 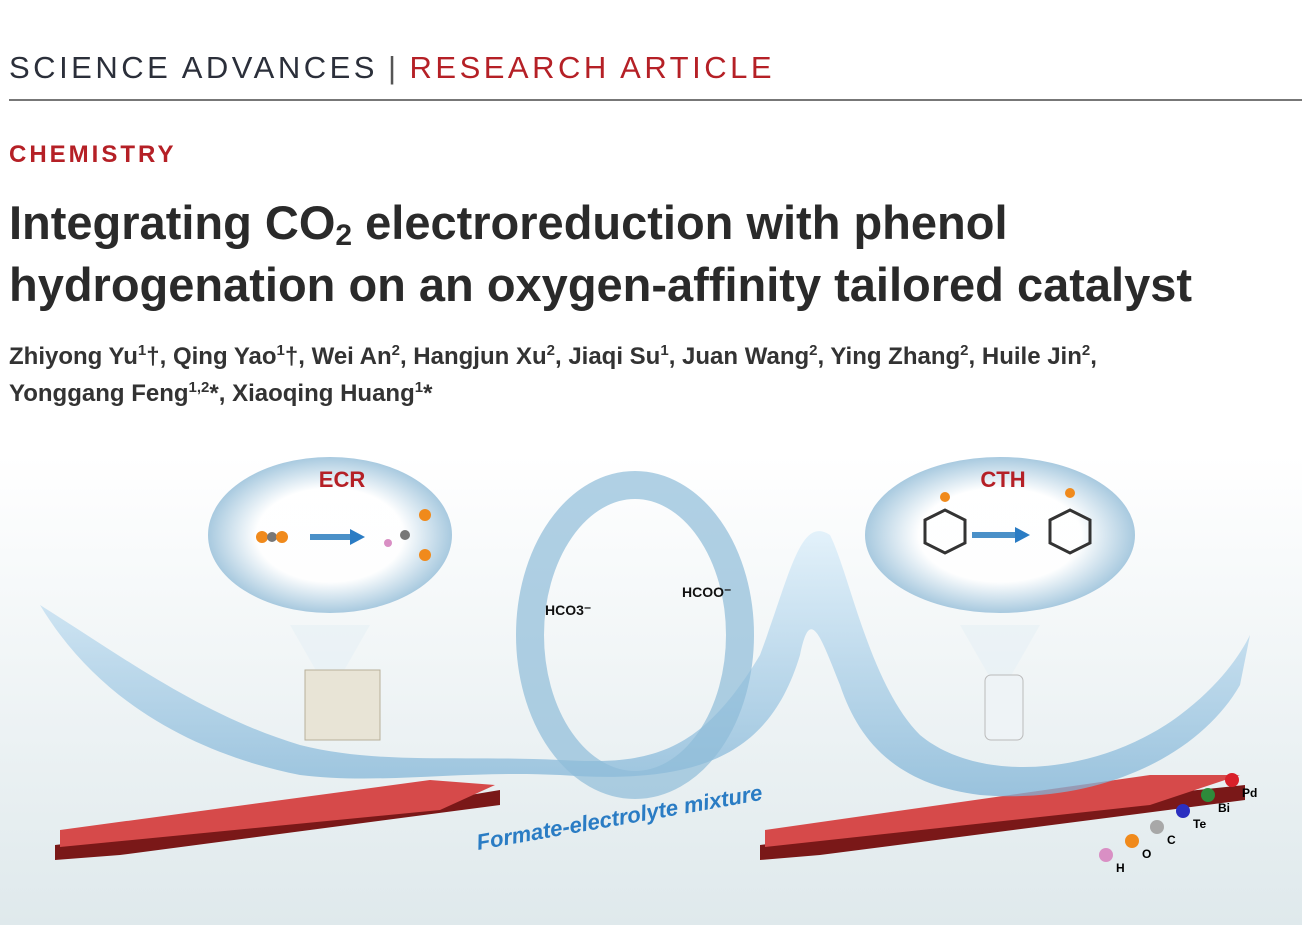 What do you see at coordinates (351, 356) in the screenshot?
I see `author-name: Wei An` at bounding box center [351, 356].